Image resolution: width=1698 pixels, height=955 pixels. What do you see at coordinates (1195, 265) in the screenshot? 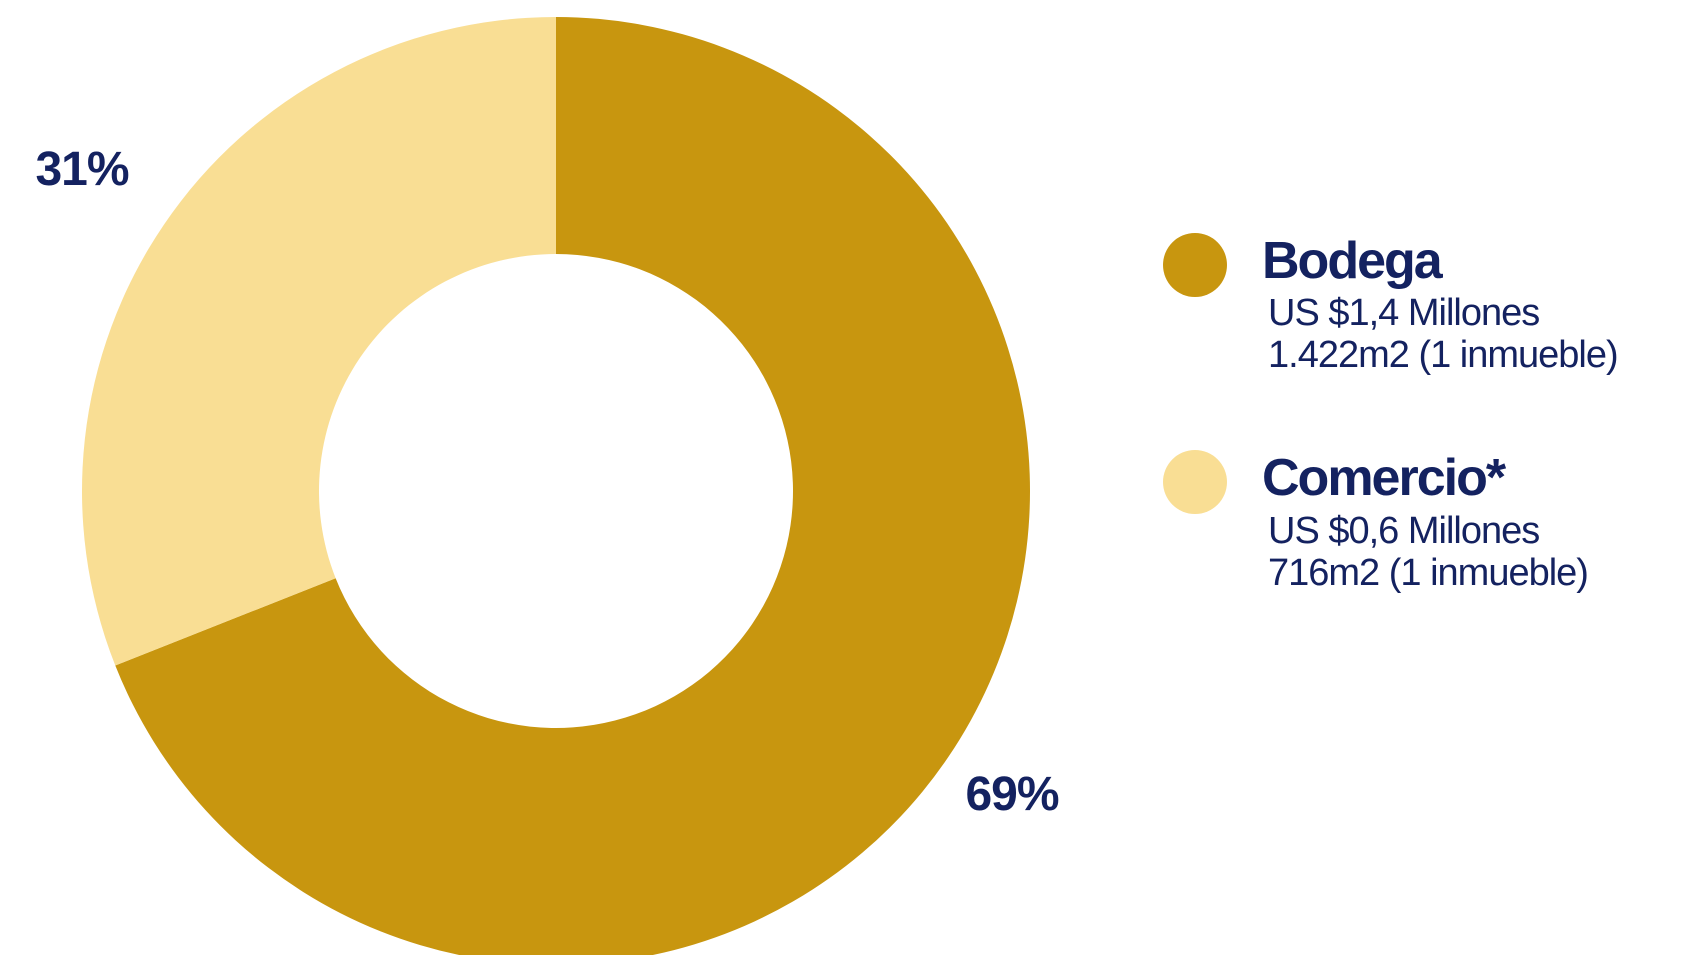
I see `legend-swatch-bodega` at bounding box center [1195, 265].